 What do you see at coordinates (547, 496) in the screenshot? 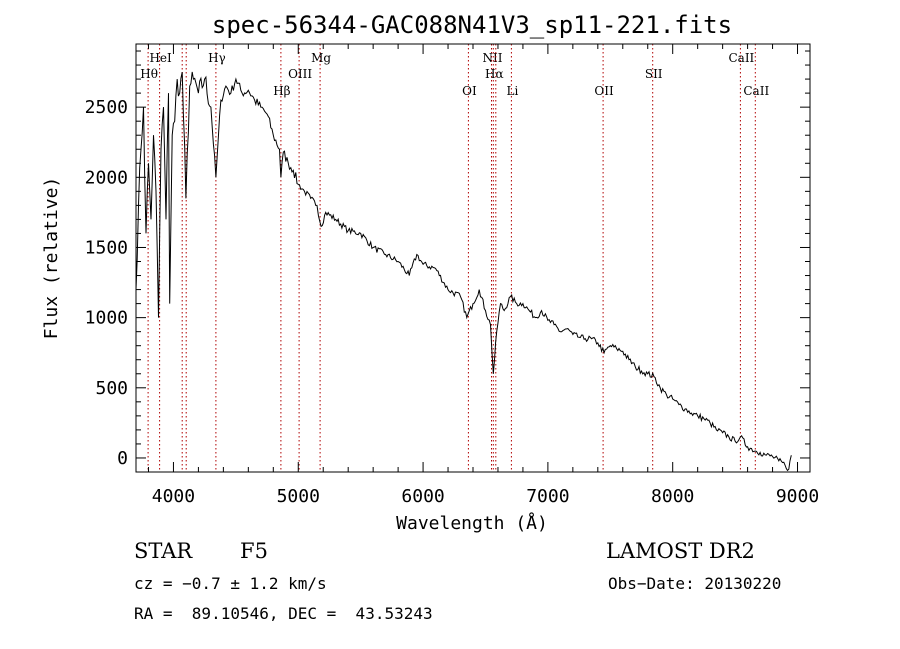
I see `x-tick-label-3: 7000` at bounding box center [547, 496].